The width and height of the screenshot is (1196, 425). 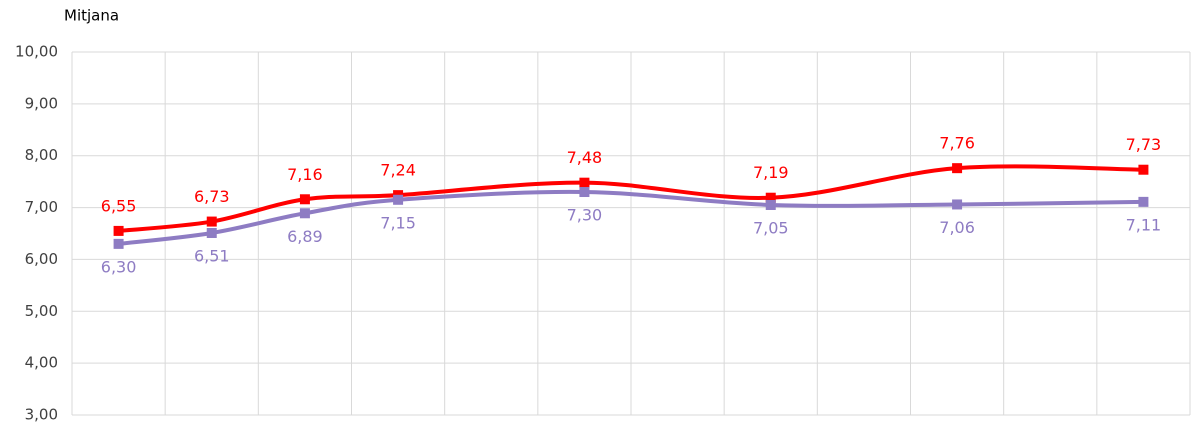 I want to click on data-label: 7,06, so click(x=957, y=227).